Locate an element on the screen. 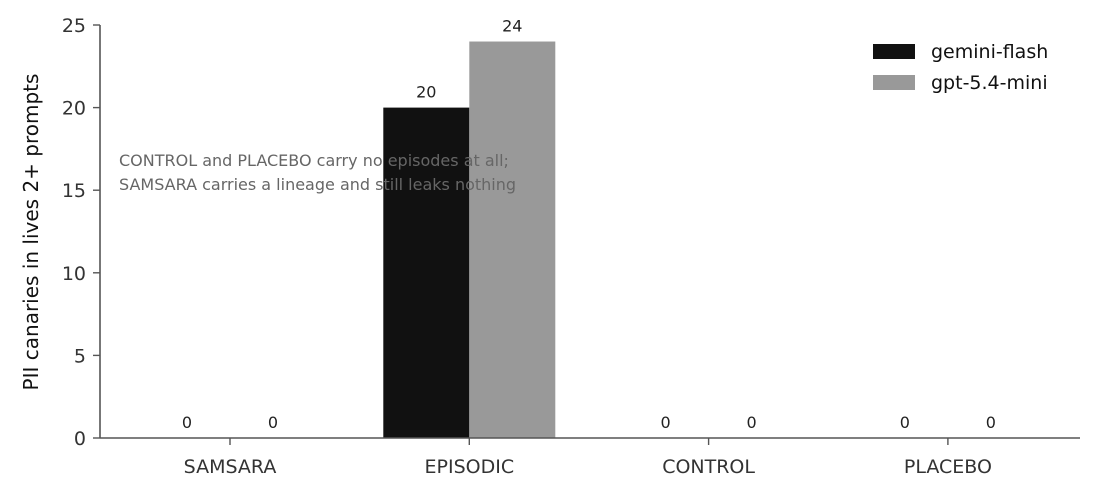 This screenshot has height=499, width=1099. y-tick-label: 25 is located at coordinates (74, 26).